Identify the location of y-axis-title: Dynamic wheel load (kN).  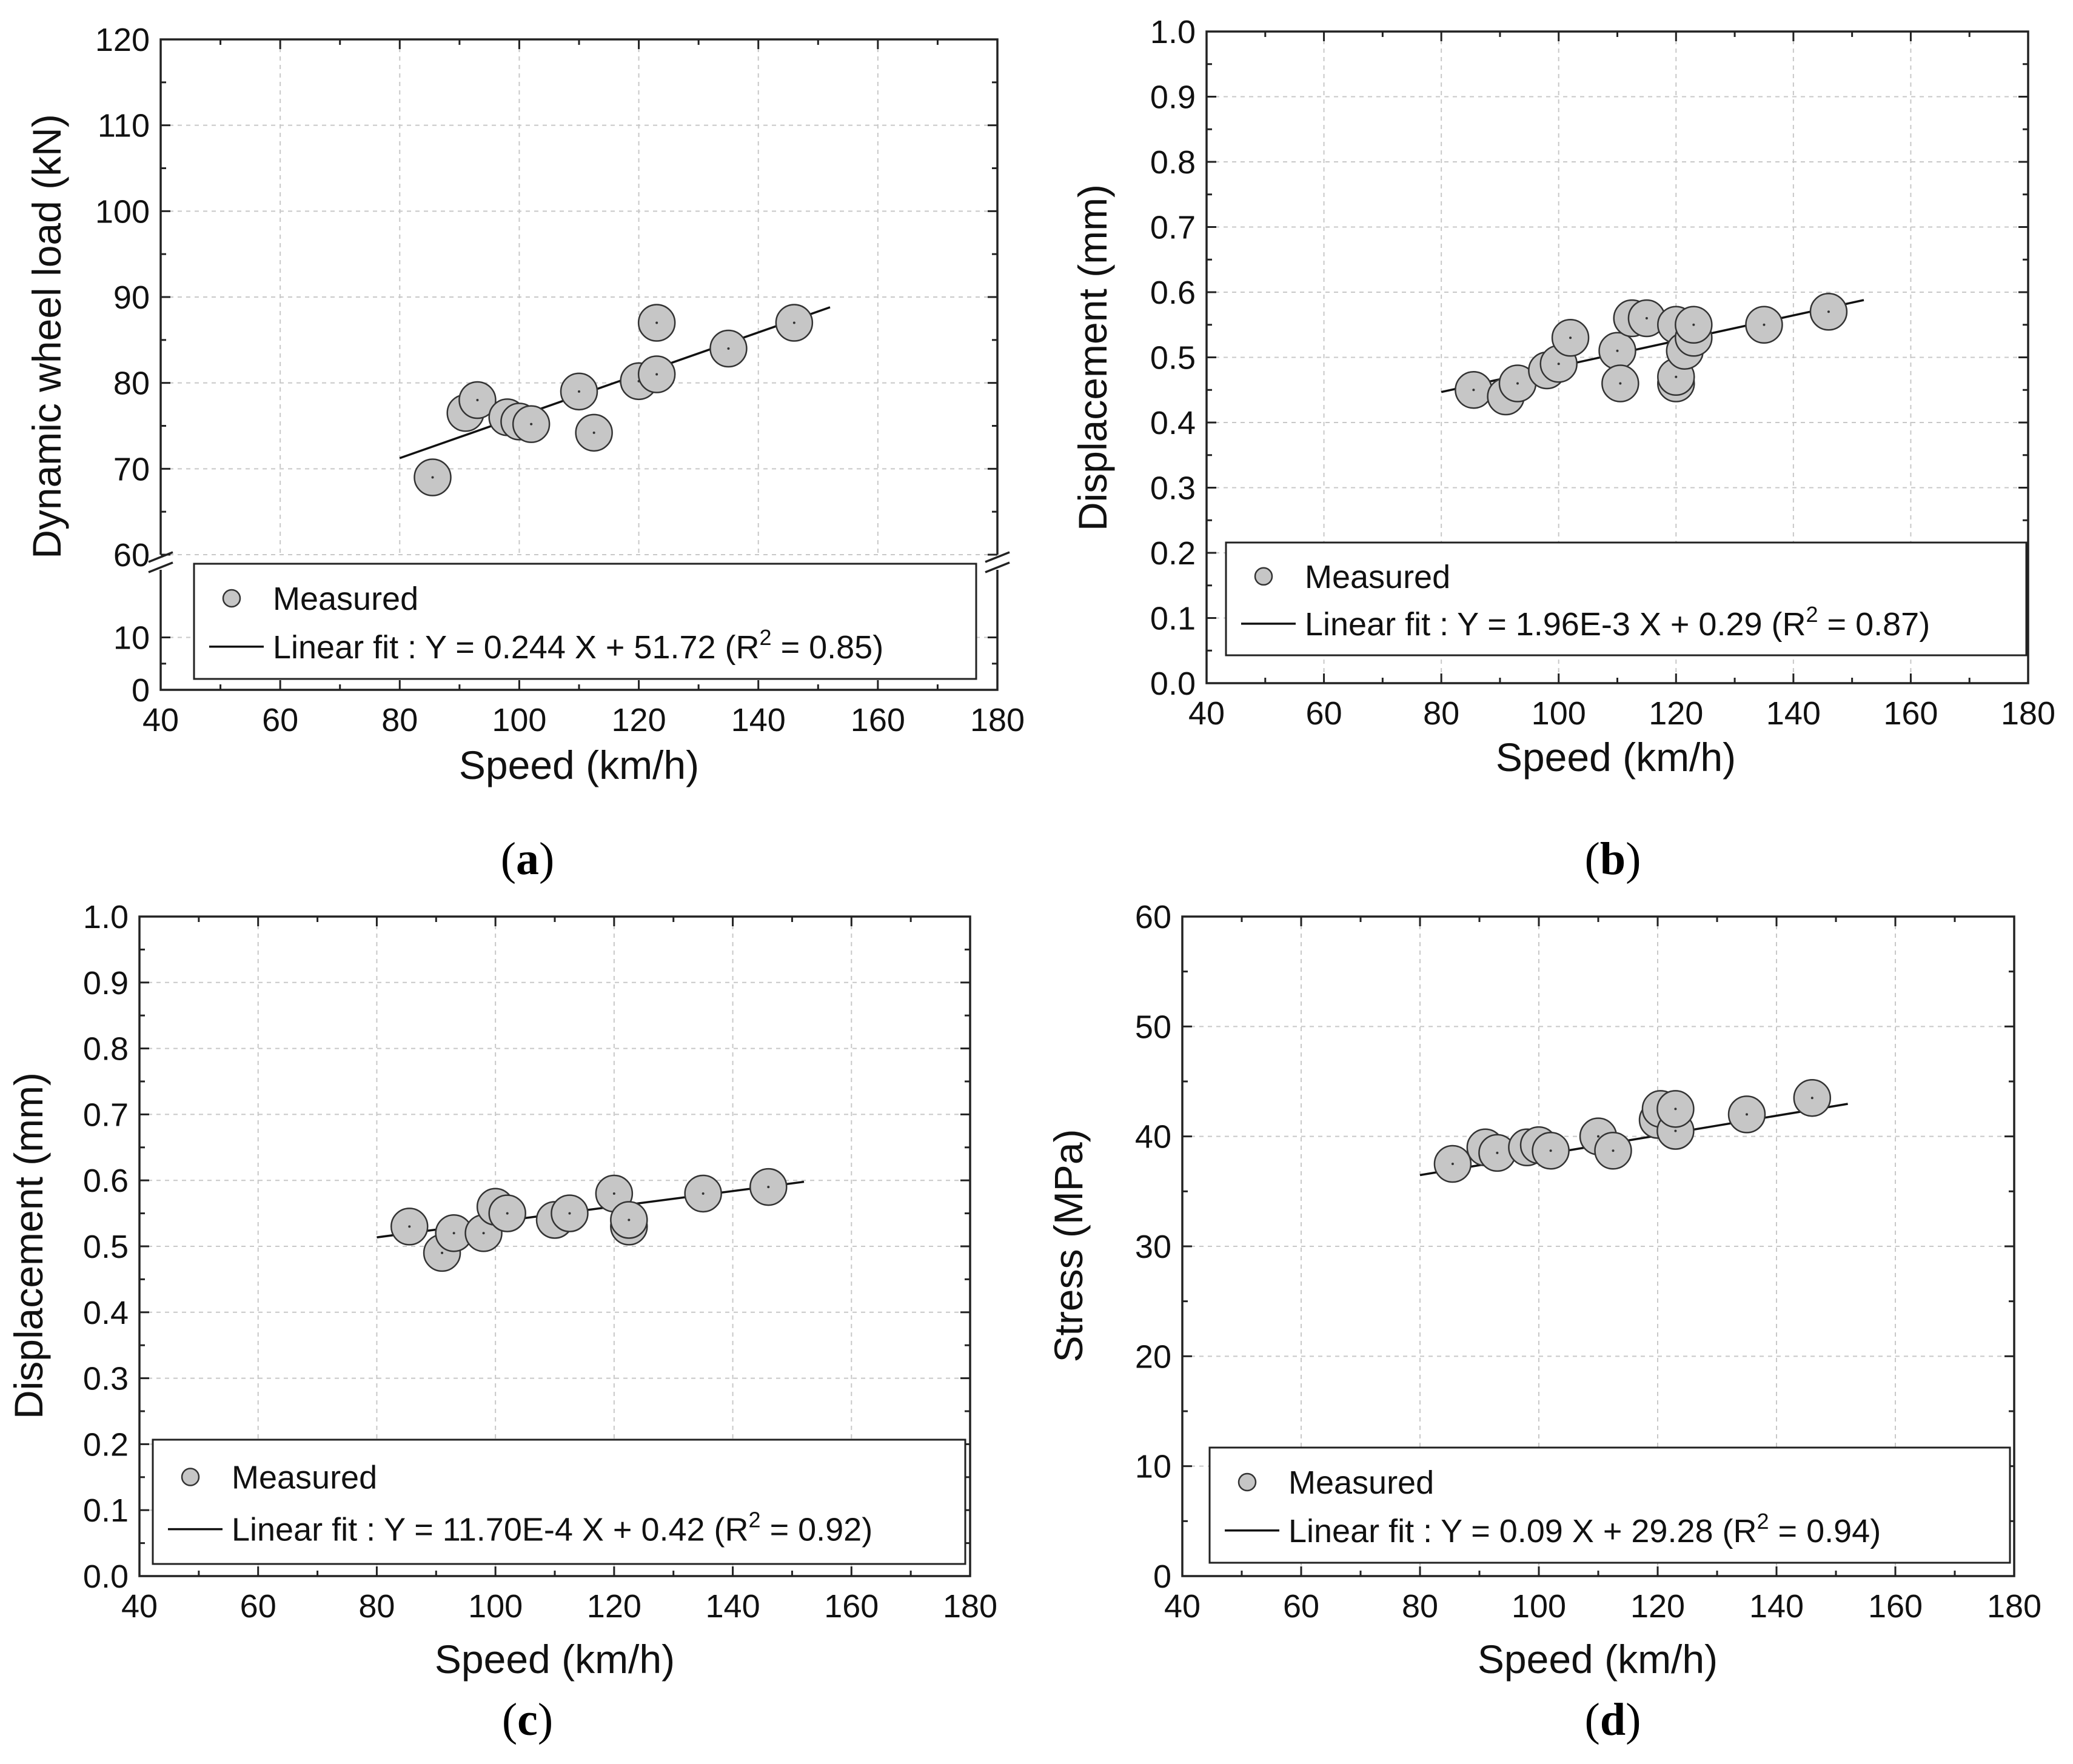
(46, 336).